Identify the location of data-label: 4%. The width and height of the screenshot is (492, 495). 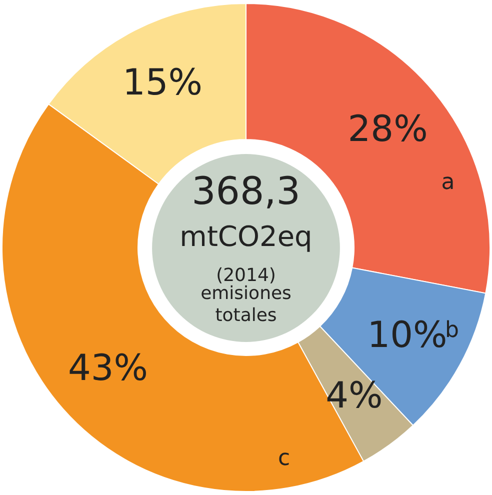
(354, 395).